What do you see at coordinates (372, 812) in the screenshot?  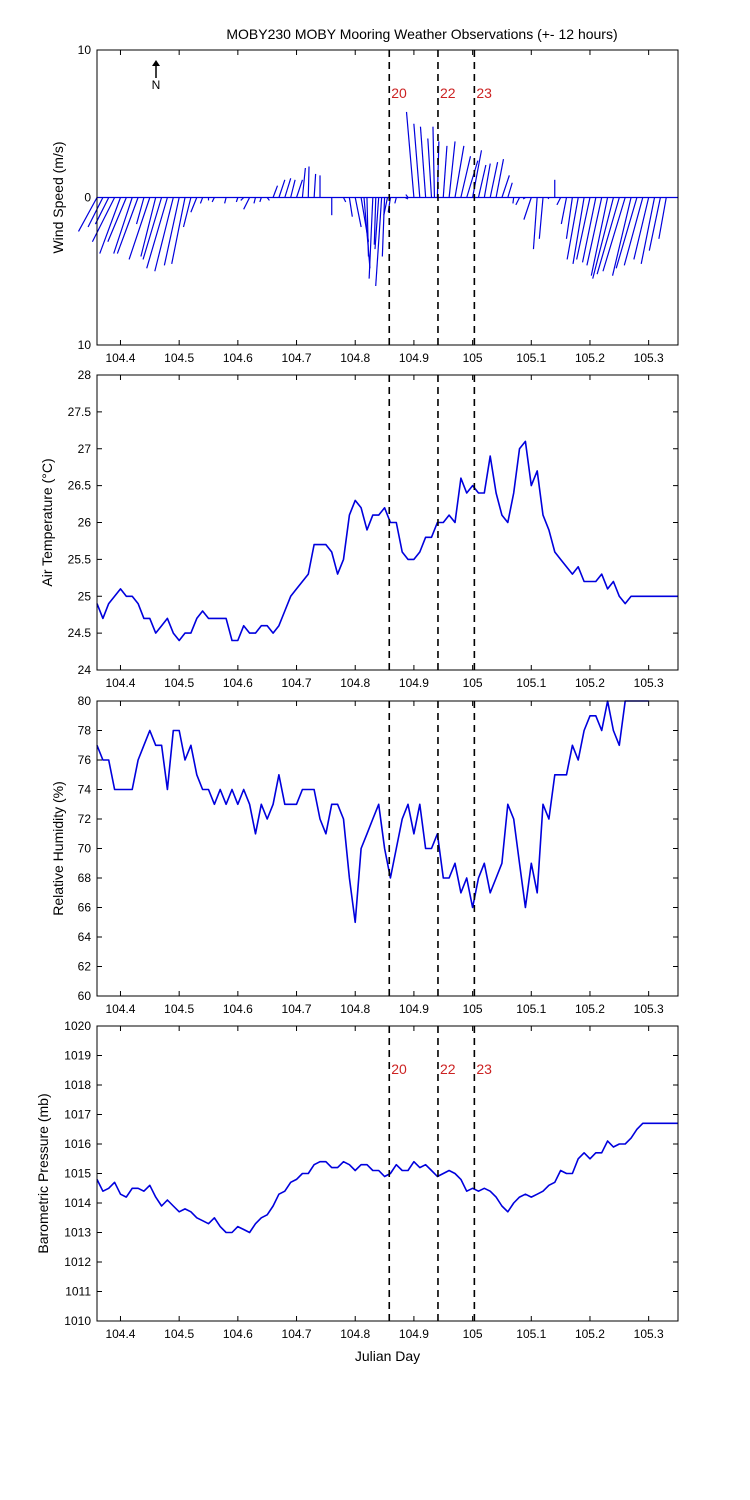 I see `series-line` at bounding box center [372, 812].